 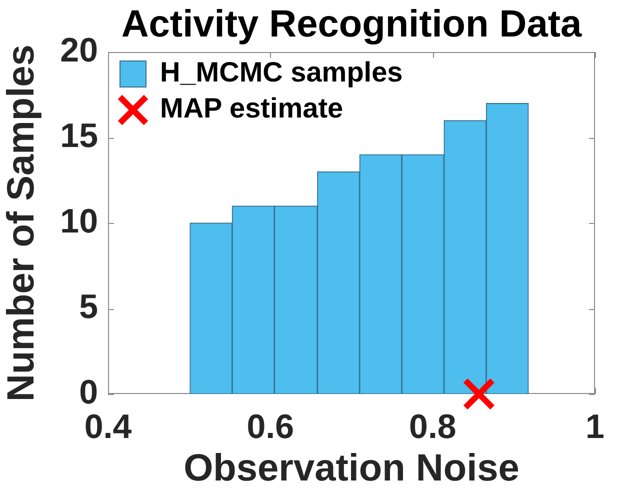 What do you see at coordinates (88, 307) in the screenshot?
I see `y-tick-label: 5` at bounding box center [88, 307].